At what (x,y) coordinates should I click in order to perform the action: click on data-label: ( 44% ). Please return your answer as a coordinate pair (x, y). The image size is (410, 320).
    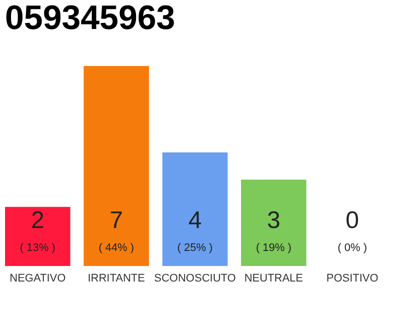
    Looking at the image, I should click on (116, 248).